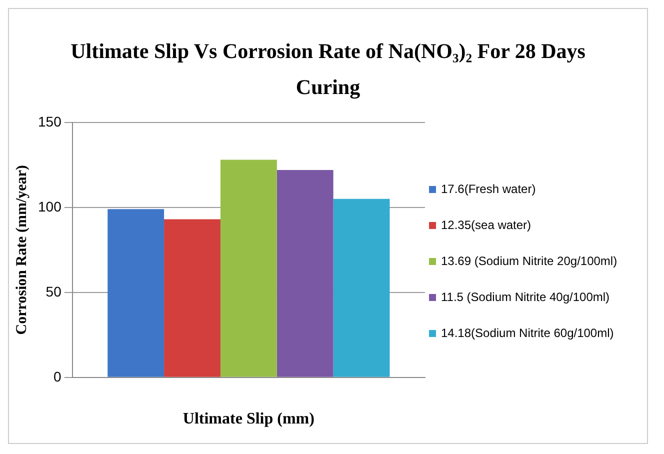 This screenshot has width=664, height=454. I want to click on legend-label: 17.6(Fresh water), so click(488, 189).